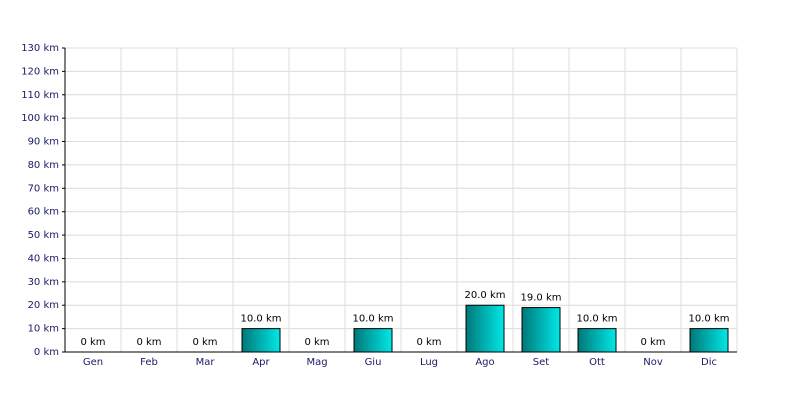  What do you see at coordinates (709, 362) in the screenshot?
I see `x-tick-label: Dic` at bounding box center [709, 362].